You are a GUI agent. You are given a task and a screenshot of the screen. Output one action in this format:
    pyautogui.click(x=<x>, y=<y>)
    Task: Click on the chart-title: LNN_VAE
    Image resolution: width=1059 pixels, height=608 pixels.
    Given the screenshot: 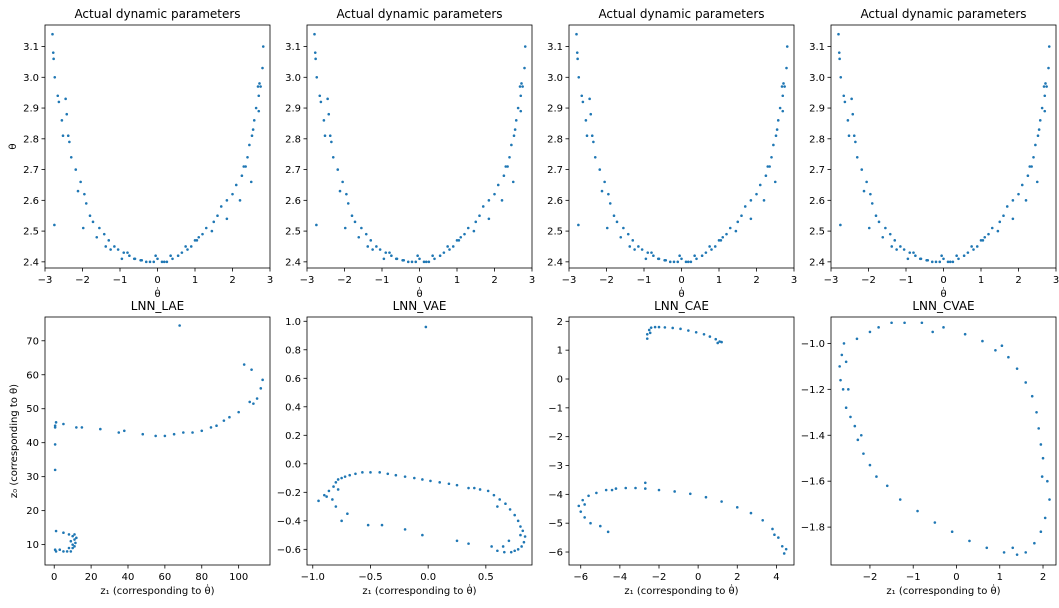 What is the action you would take?
    pyautogui.click(x=420, y=306)
    